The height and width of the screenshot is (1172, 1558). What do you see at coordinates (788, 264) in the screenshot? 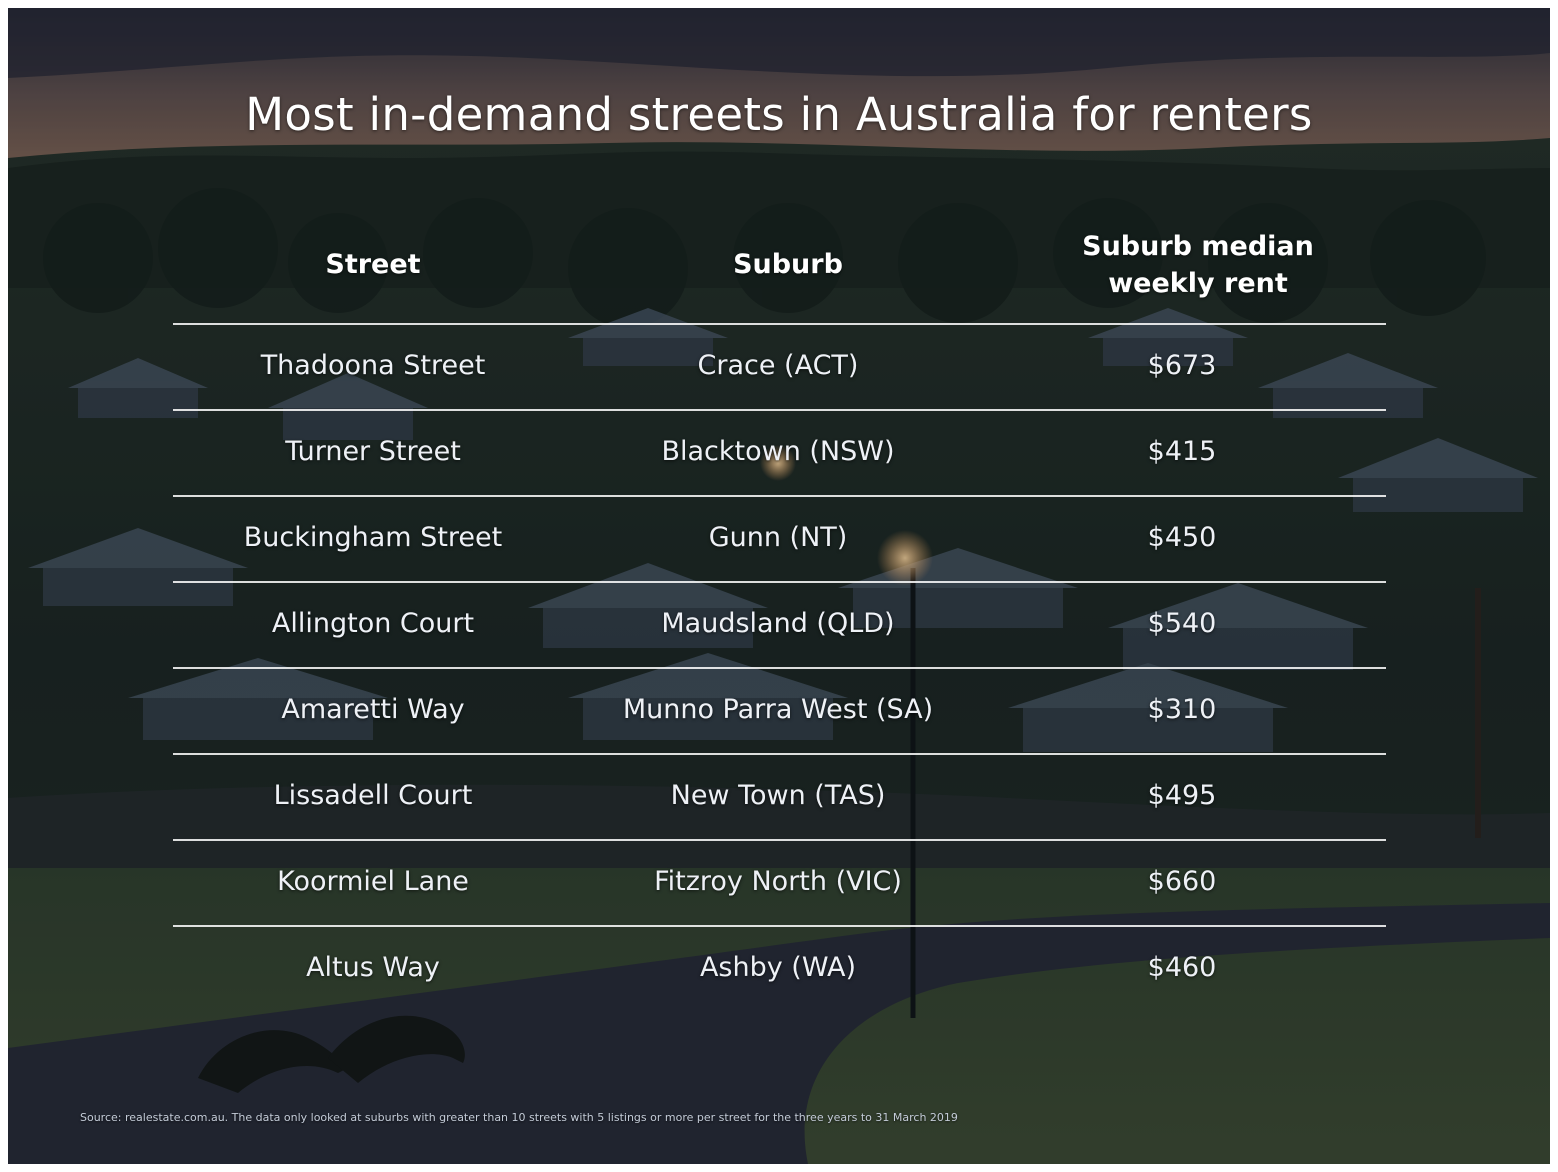
I see `column-header-suburb: Suburb` at bounding box center [788, 264].